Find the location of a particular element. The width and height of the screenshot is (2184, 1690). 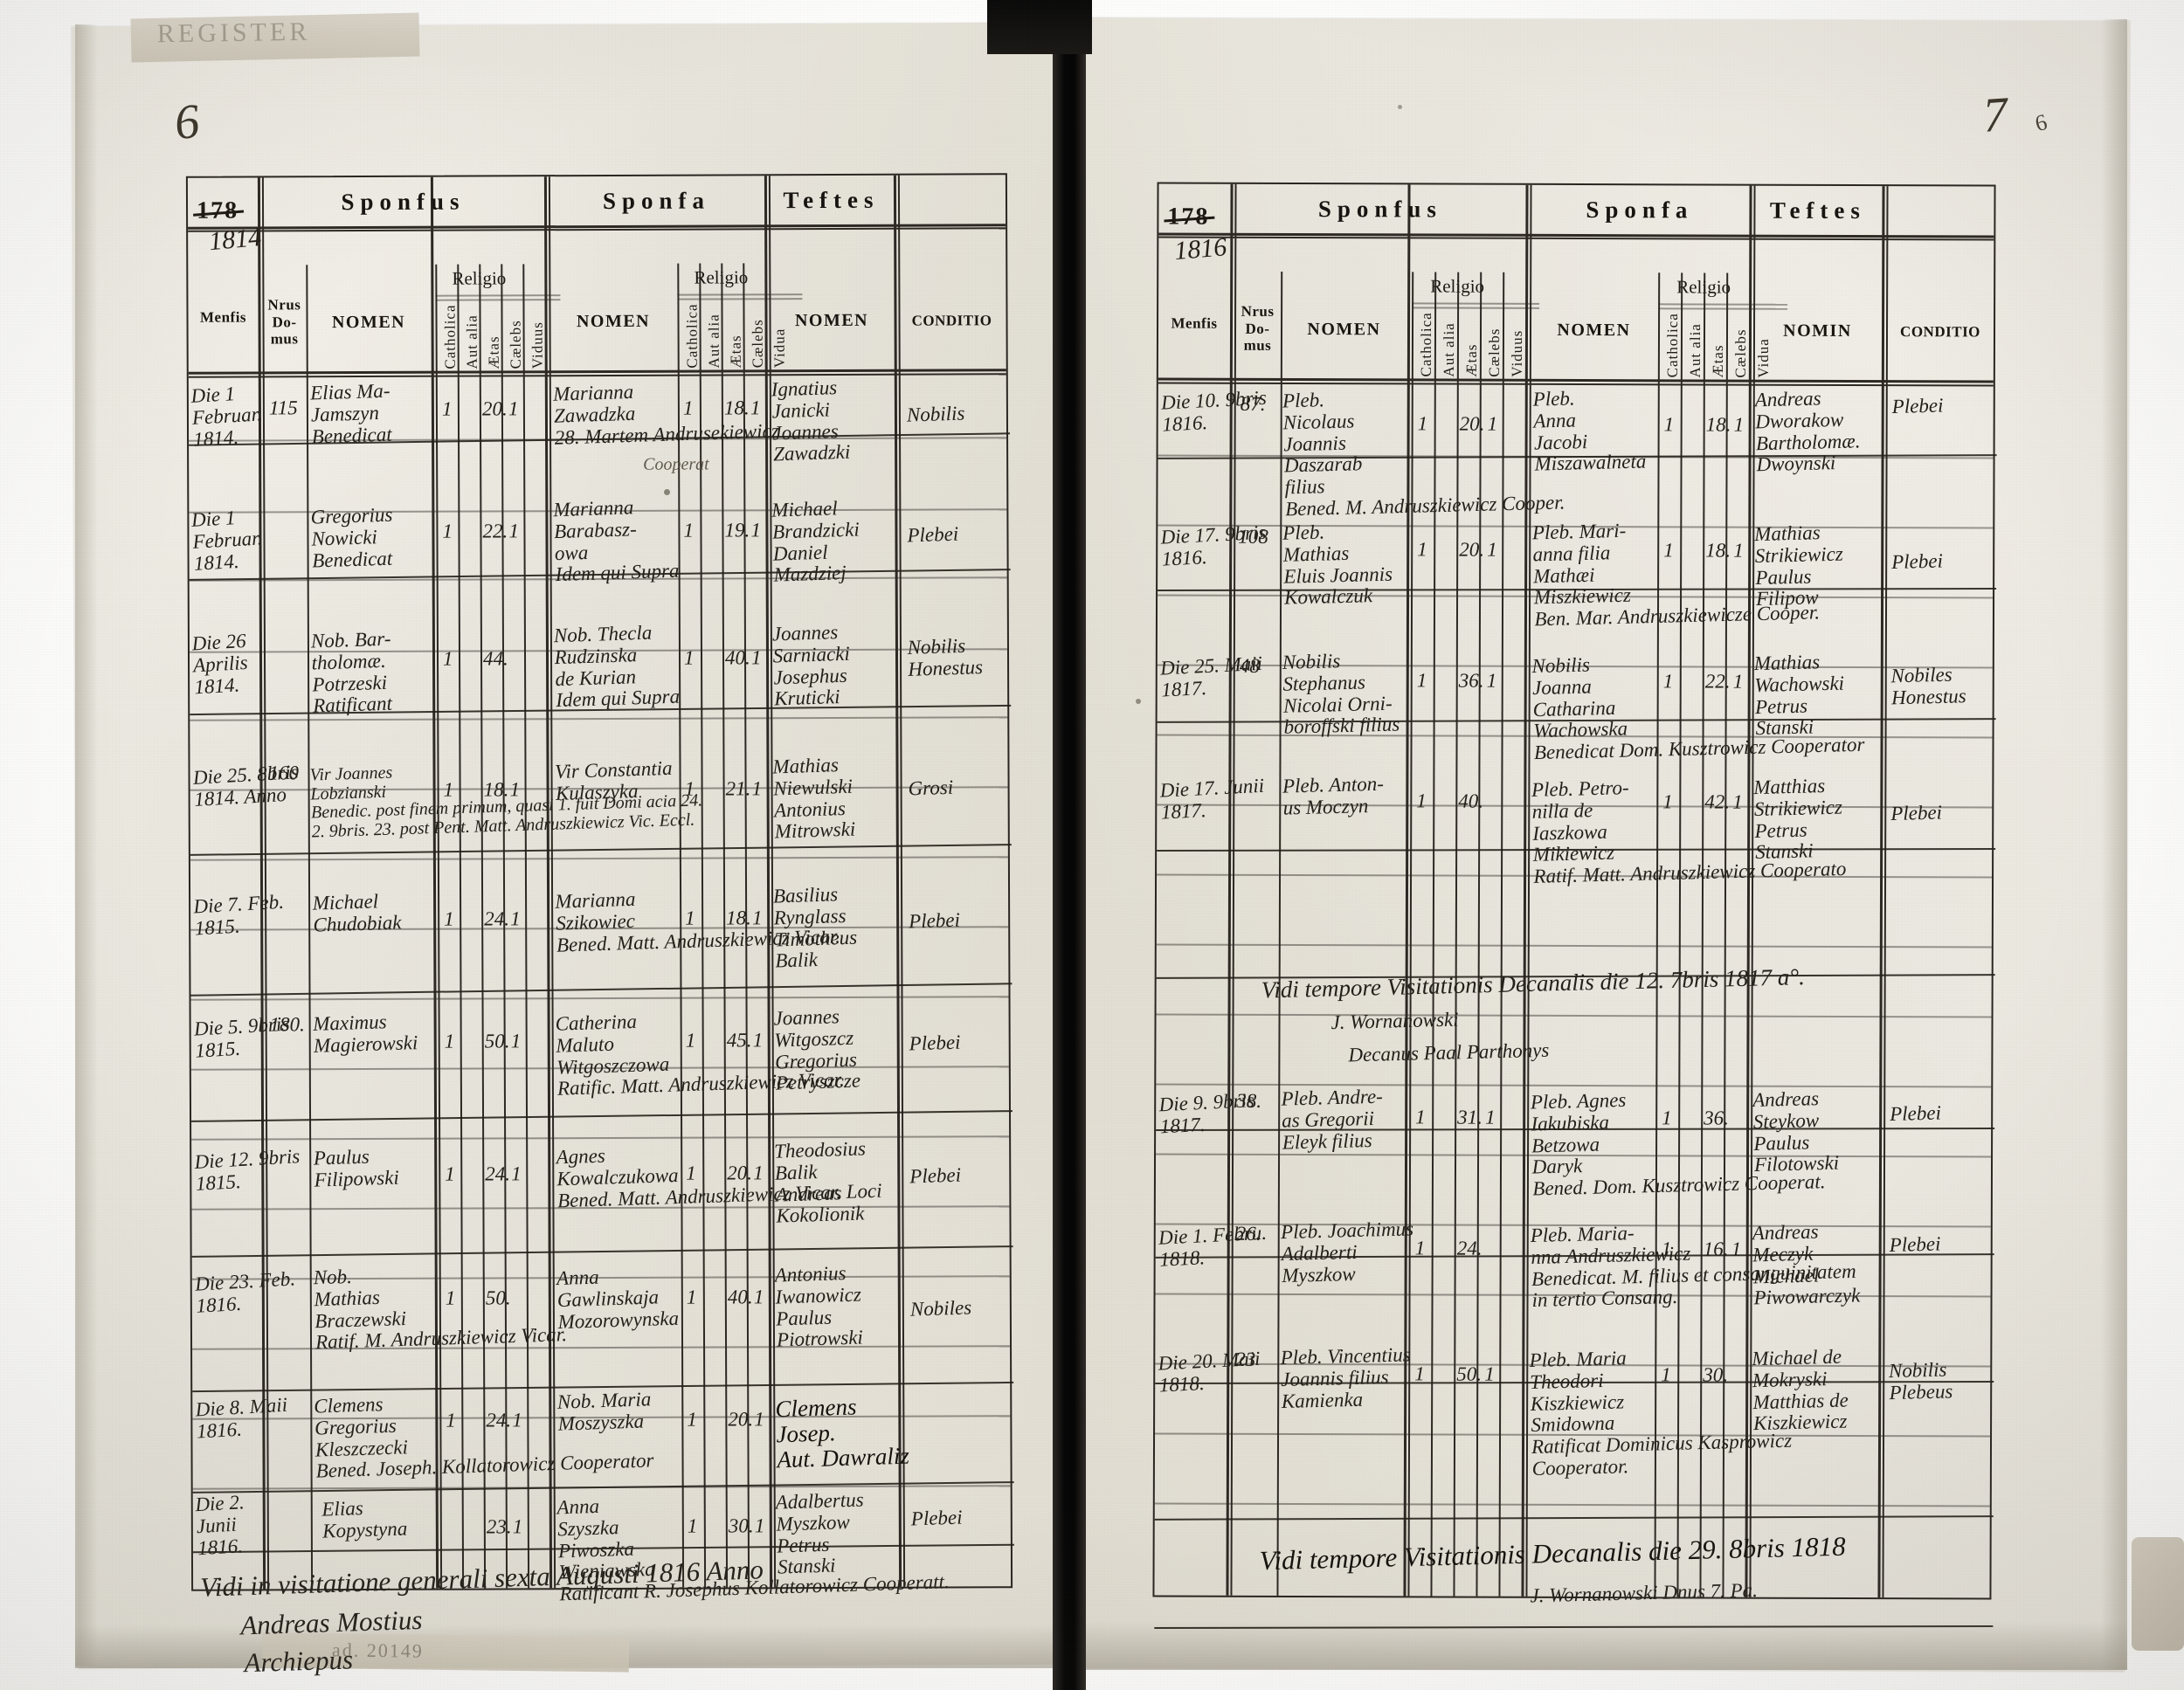

entry-testes: Clemens Josep. Aut. Dawraliz is located at coordinates (842, 1433).